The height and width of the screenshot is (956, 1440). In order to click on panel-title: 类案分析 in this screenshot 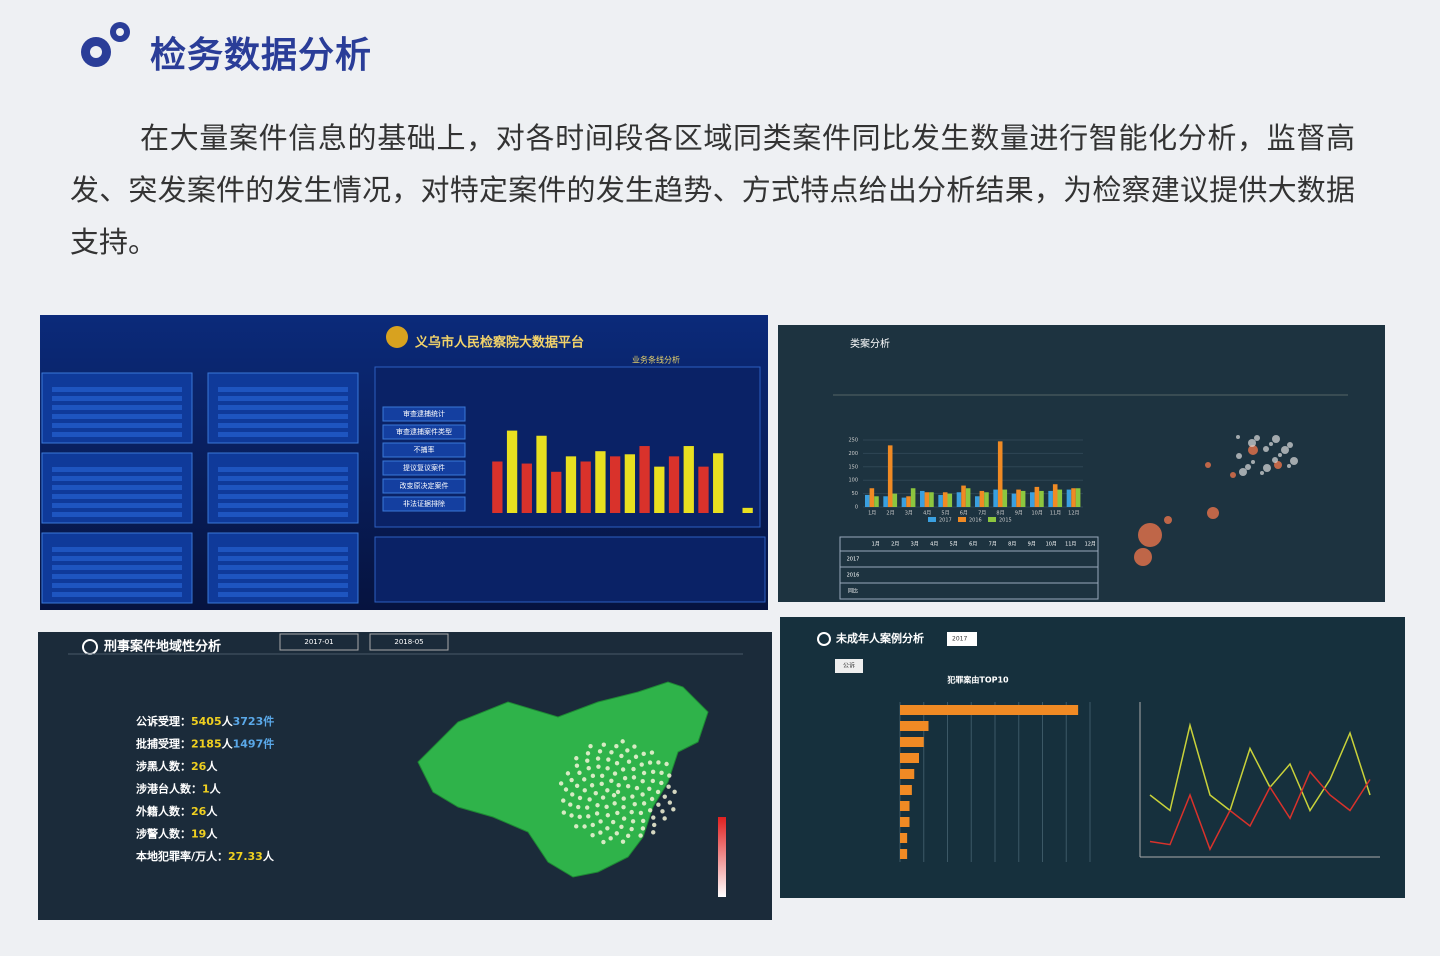, I will do `click(870, 343)`.